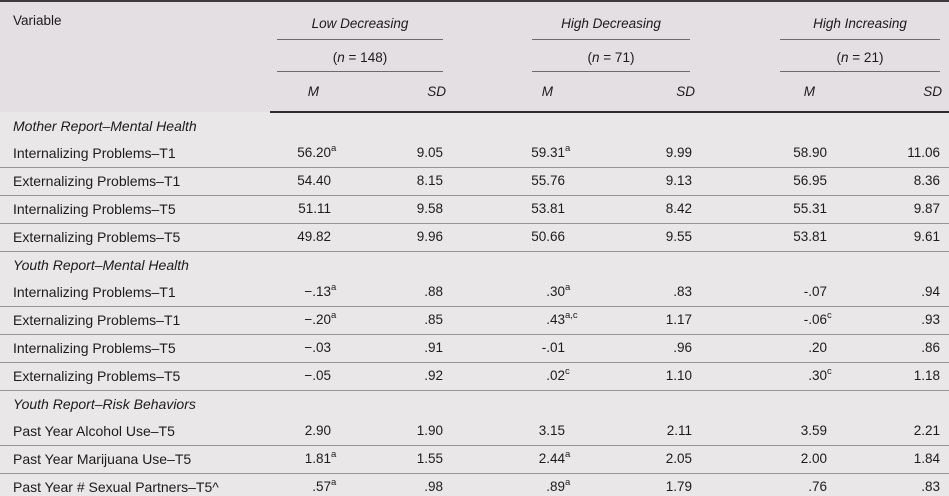 Image resolution: width=949 pixels, height=496 pixels. I want to click on sample-size-high-decreasing: (n = 71), so click(577, 56).